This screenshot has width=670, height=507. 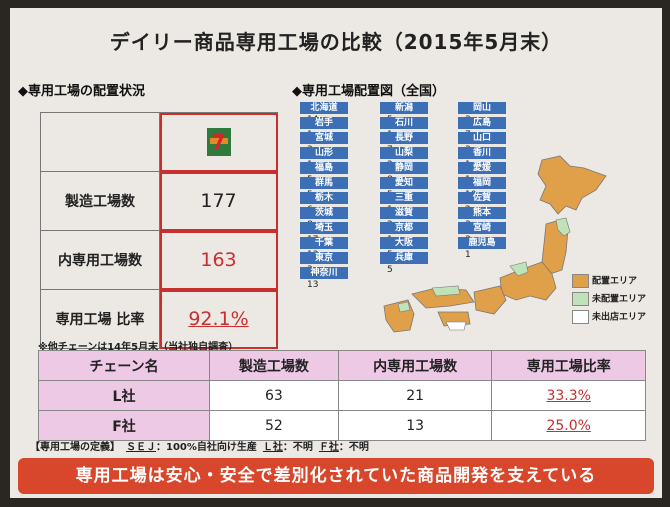 I want to click on definition-sej-text: ：100%自社向け生産, so click(x=206, y=447).